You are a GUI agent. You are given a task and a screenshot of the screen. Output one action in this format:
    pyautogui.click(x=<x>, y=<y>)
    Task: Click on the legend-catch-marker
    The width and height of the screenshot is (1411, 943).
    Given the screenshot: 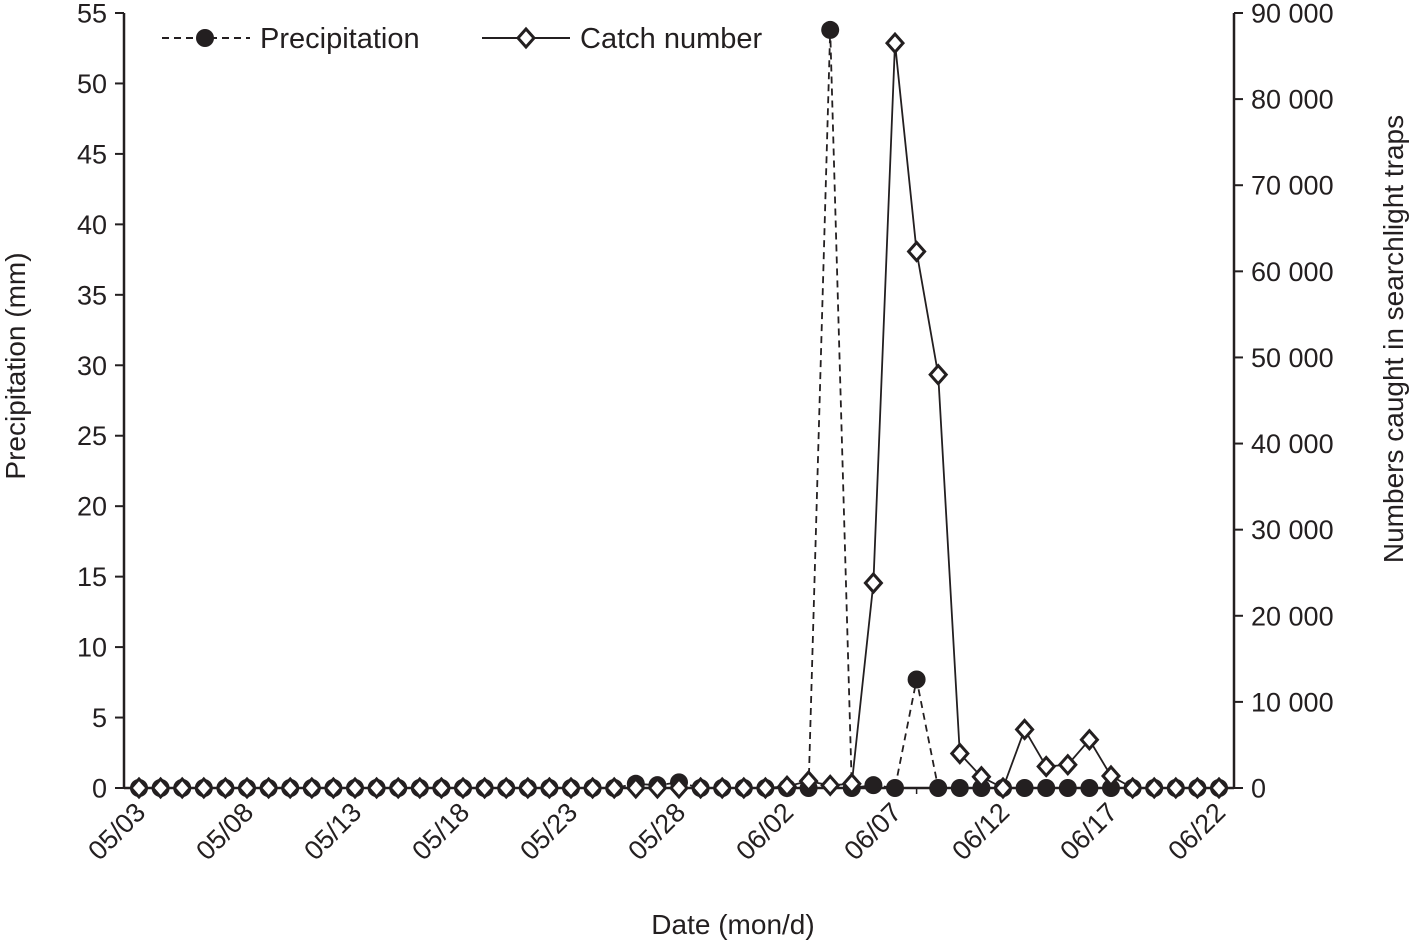 What is the action you would take?
    pyautogui.click(x=526, y=38)
    